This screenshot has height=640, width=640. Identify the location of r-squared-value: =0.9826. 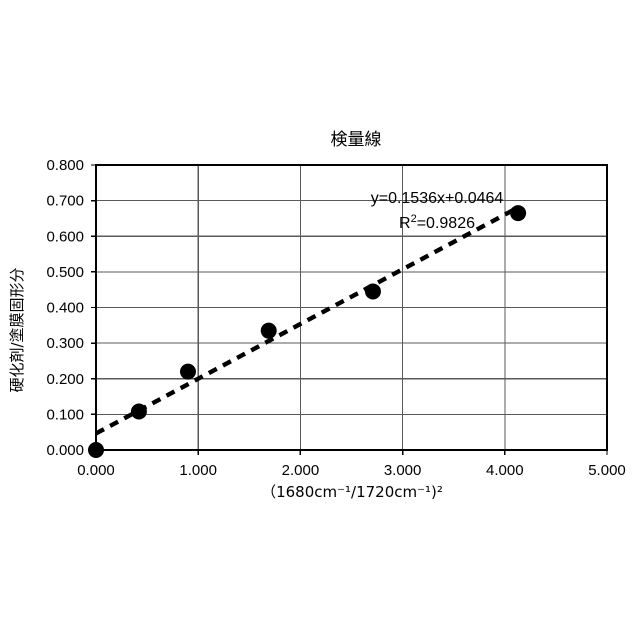
(446, 223).